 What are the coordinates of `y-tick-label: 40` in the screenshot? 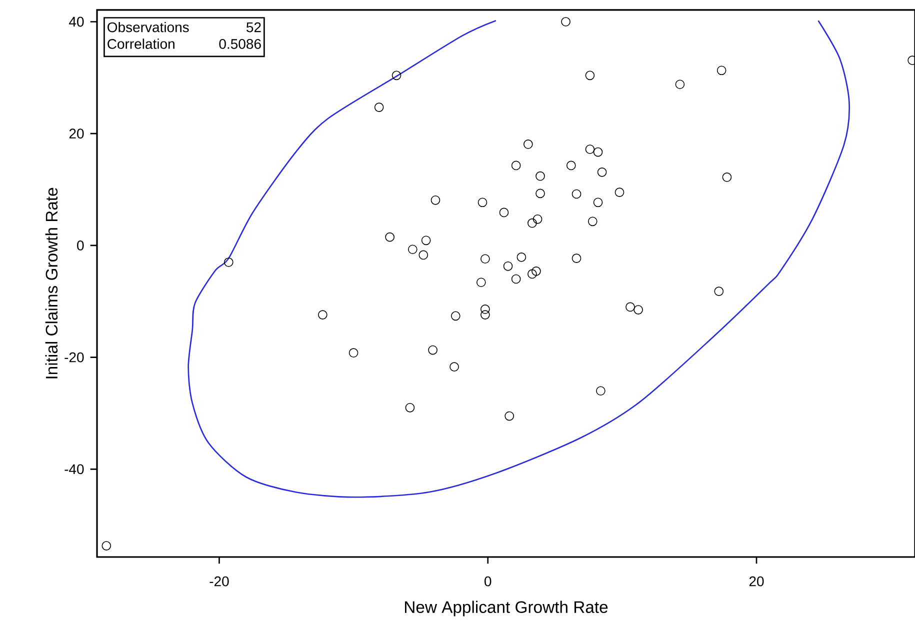 It's located at (76, 21).